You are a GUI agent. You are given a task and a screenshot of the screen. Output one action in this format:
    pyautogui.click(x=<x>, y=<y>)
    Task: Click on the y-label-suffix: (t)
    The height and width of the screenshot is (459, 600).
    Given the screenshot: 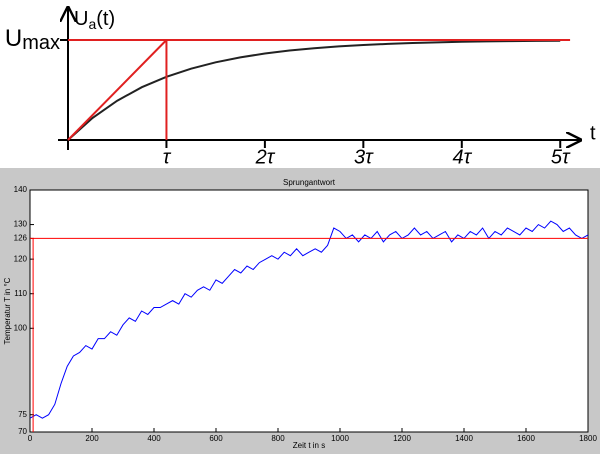 What is the action you would take?
    pyautogui.click(x=105, y=19)
    